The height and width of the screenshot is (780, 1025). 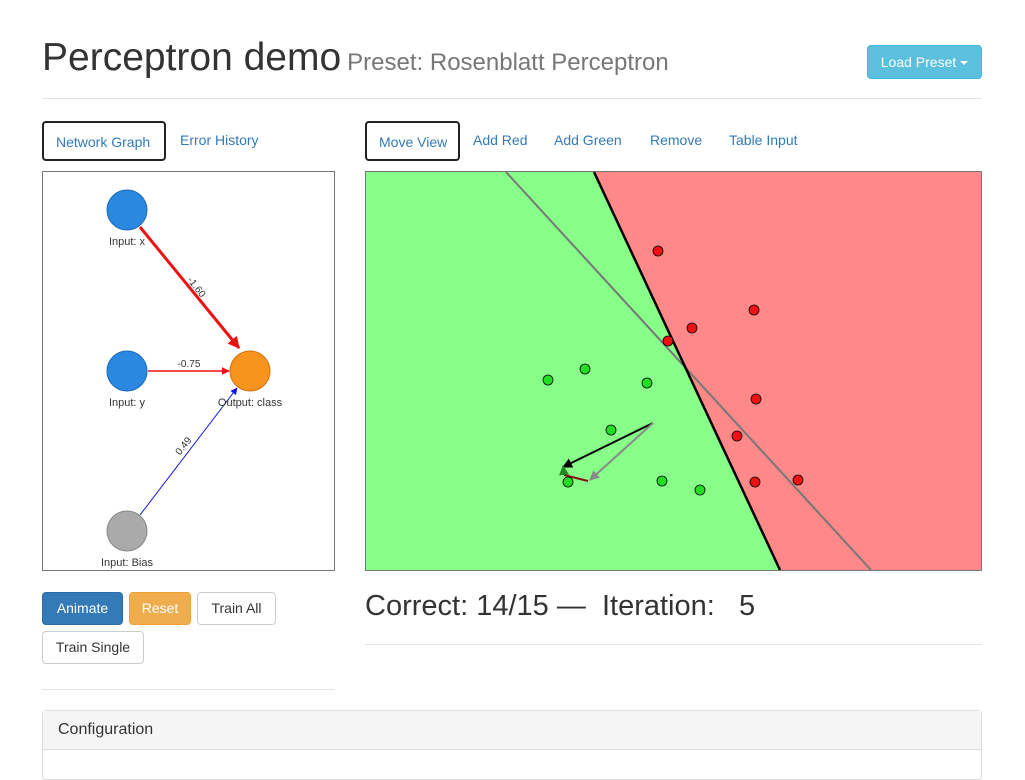 I want to click on tab-label: Move View, so click(x=413, y=142).